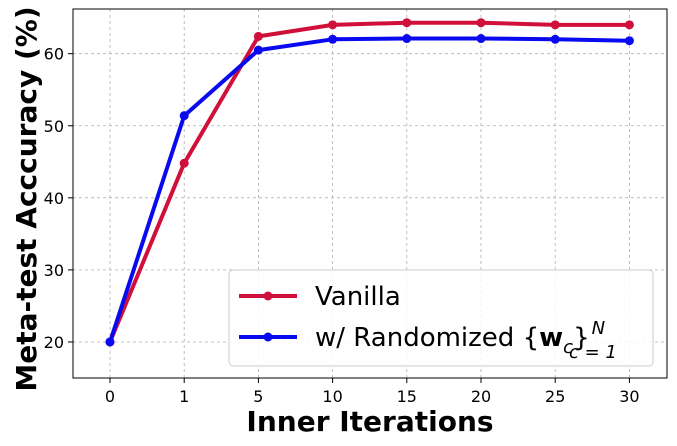 This screenshot has height=446, width=677. Describe the element at coordinates (629, 396) in the screenshot. I see `x-tick-label: 30` at that location.